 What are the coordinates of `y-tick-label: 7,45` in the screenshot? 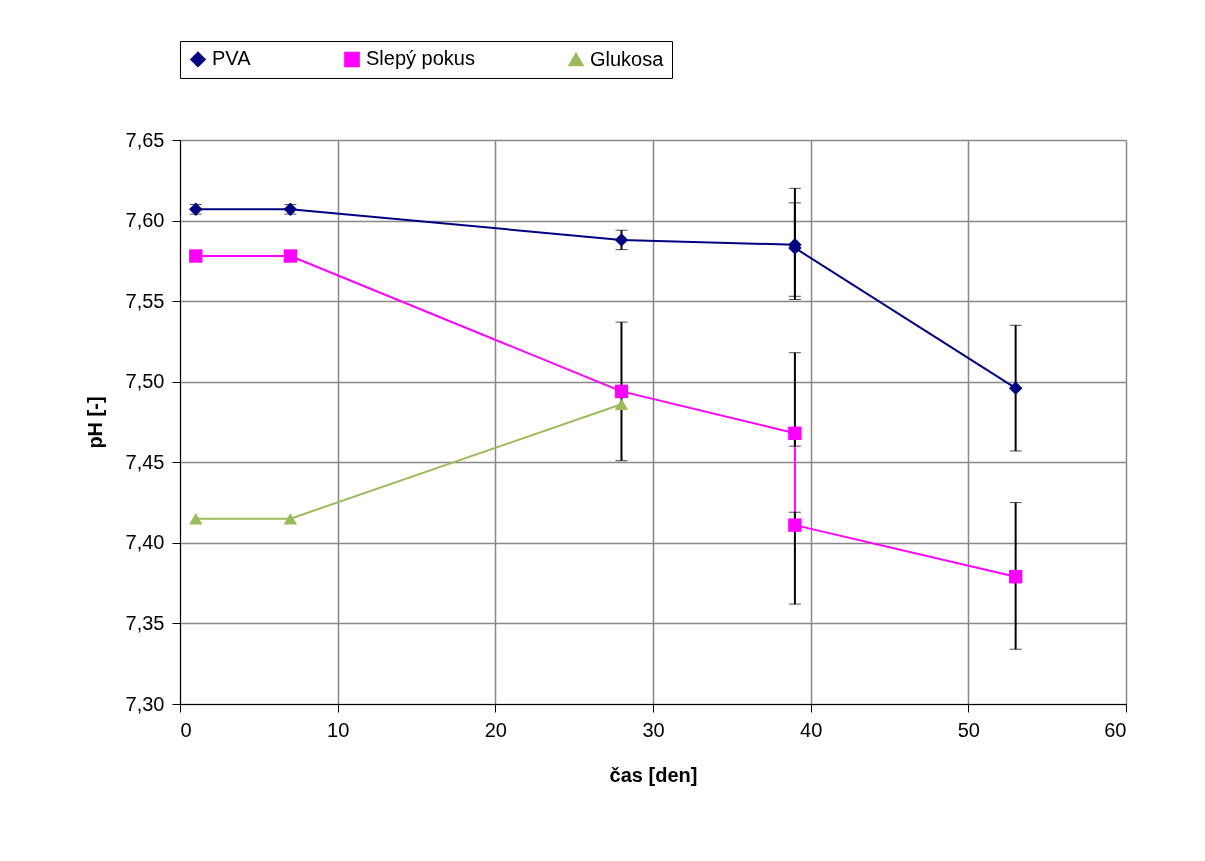 It's located at (145, 461).